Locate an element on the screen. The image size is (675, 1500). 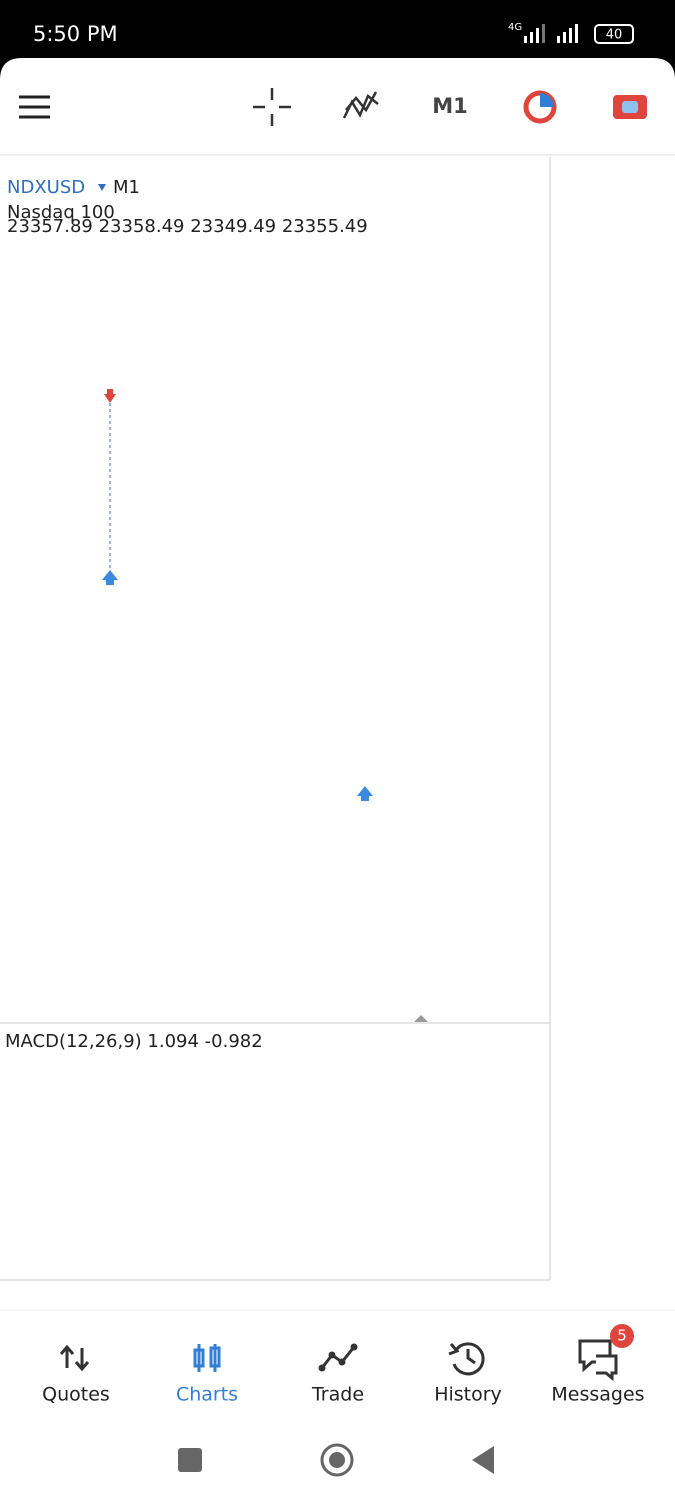
sys-recents is located at coordinates (190, 1460).